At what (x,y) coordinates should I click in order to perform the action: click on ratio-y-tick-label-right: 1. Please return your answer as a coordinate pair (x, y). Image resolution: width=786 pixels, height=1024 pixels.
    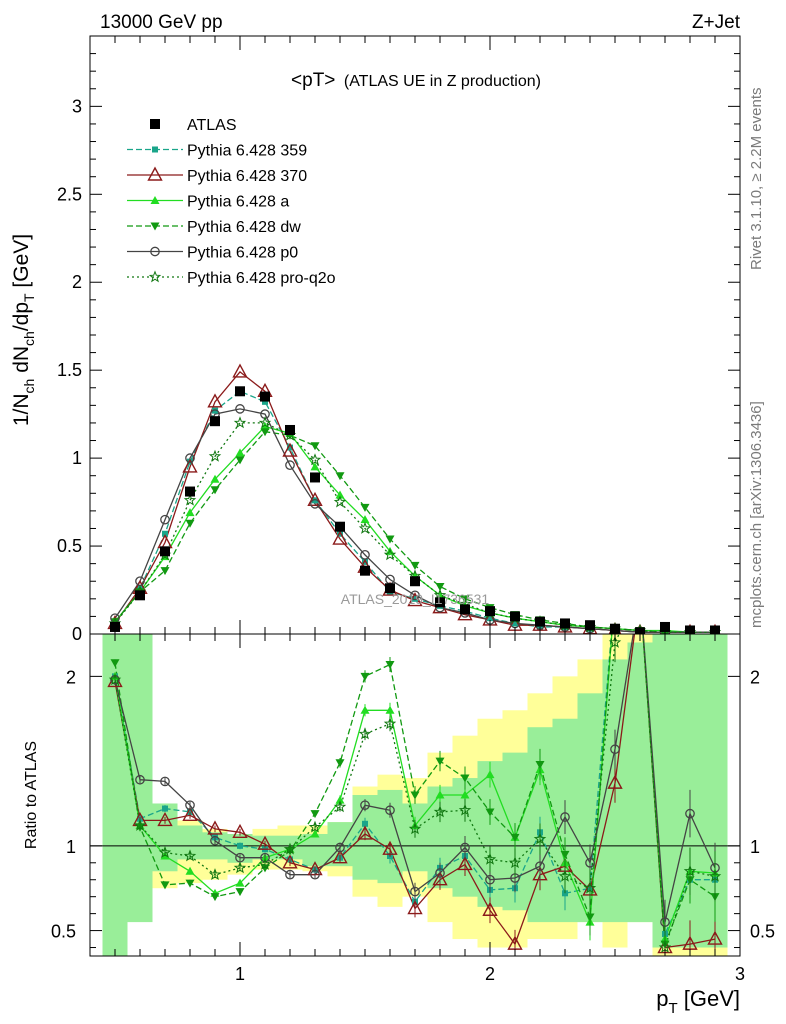
    Looking at the image, I should click on (755, 847).